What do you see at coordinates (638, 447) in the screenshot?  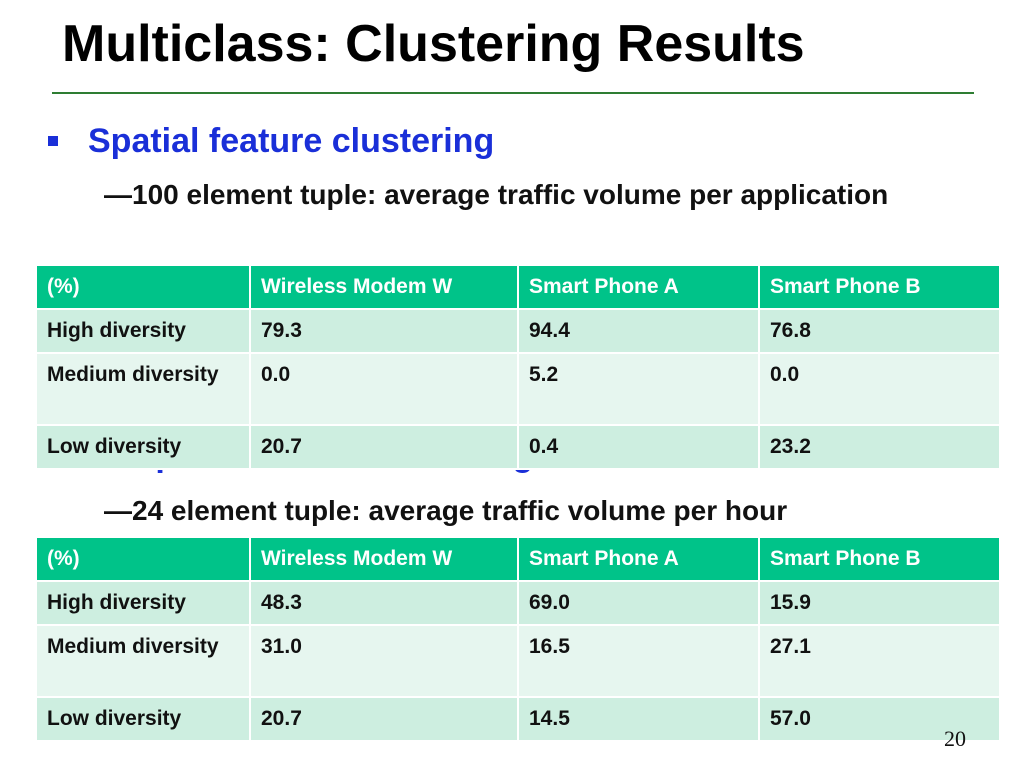 I see `table-cell: 0.4` at bounding box center [638, 447].